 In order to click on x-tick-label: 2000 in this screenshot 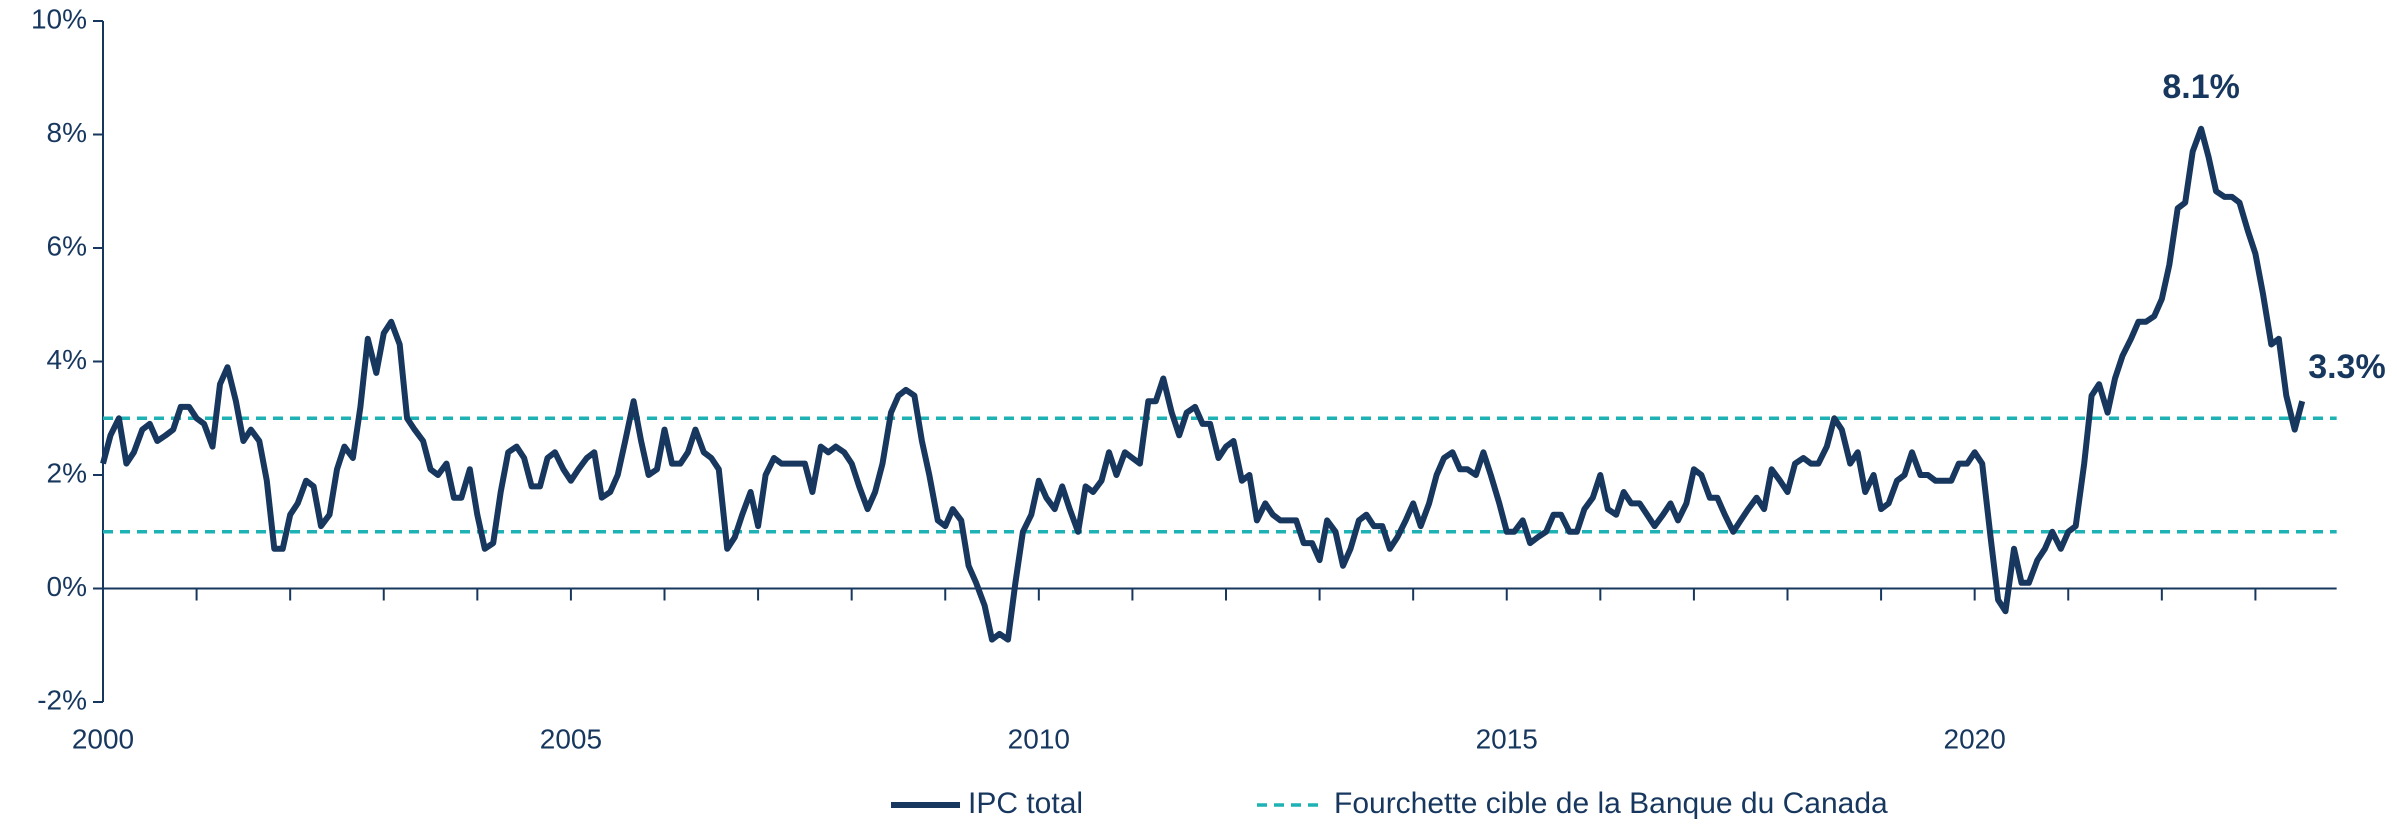, I will do `click(103, 738)`.